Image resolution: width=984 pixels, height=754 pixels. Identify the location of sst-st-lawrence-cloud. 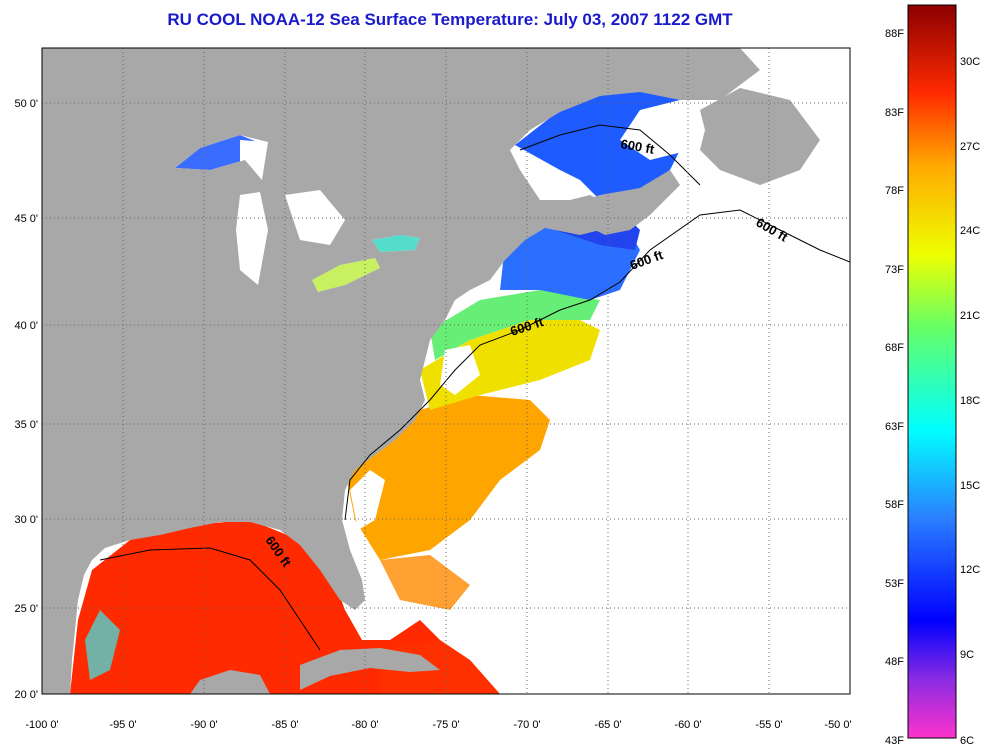
(670, 127).